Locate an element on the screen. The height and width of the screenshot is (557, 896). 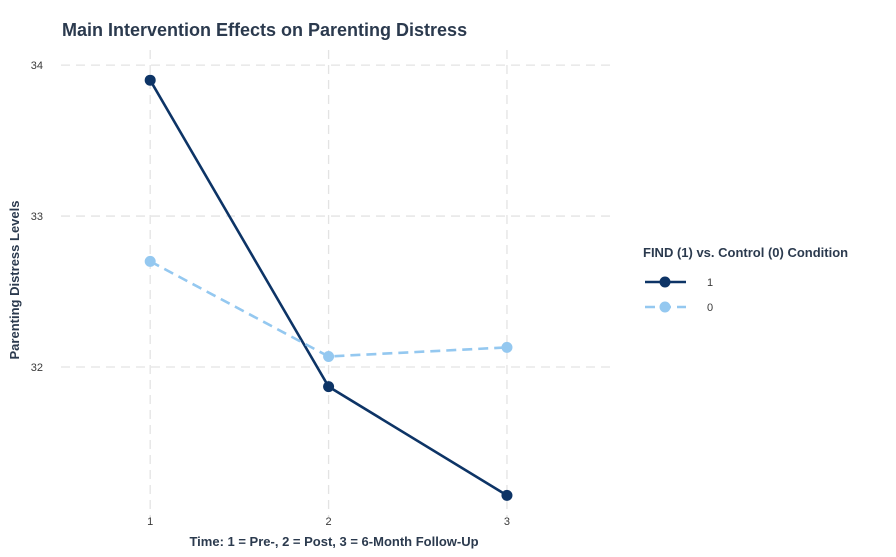
legend-items: 10 is located at coordinates (679, 295).